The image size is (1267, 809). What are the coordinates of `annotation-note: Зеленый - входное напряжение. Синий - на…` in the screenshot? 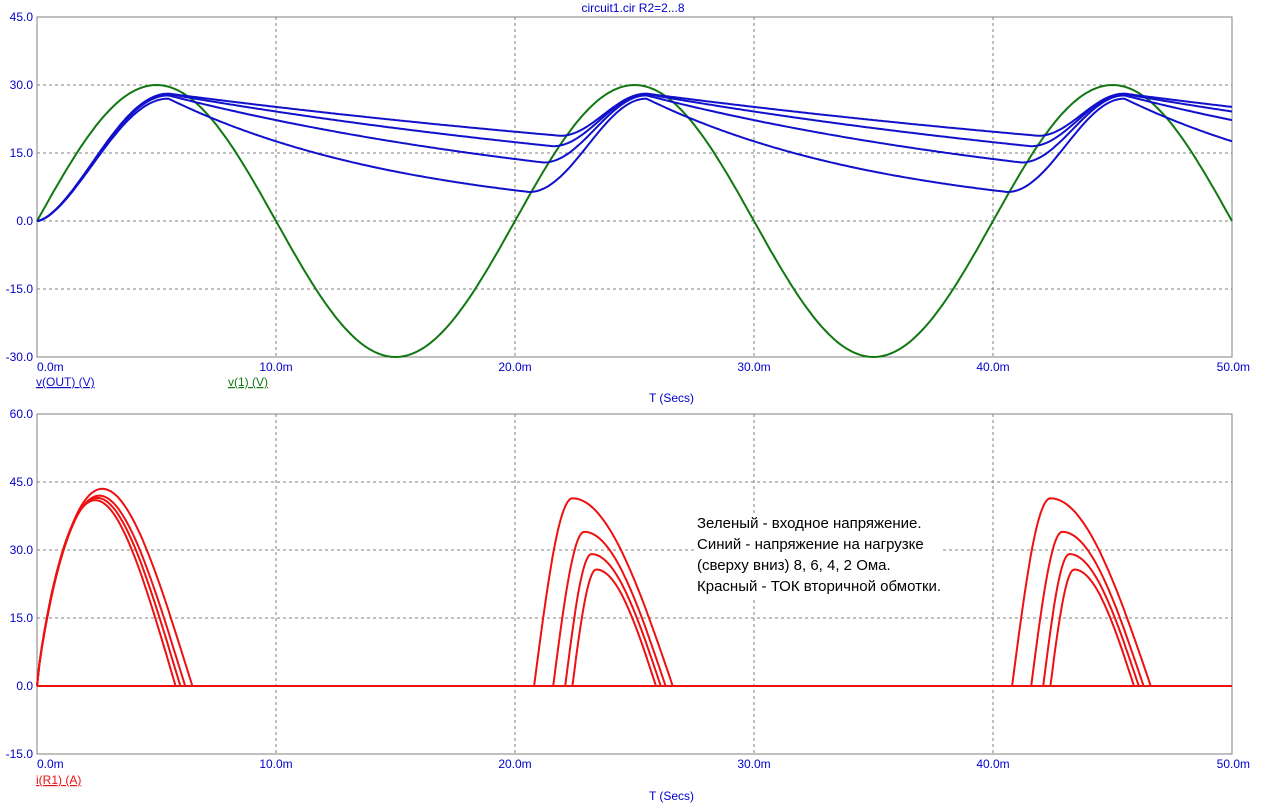 It's located at (819, 555).